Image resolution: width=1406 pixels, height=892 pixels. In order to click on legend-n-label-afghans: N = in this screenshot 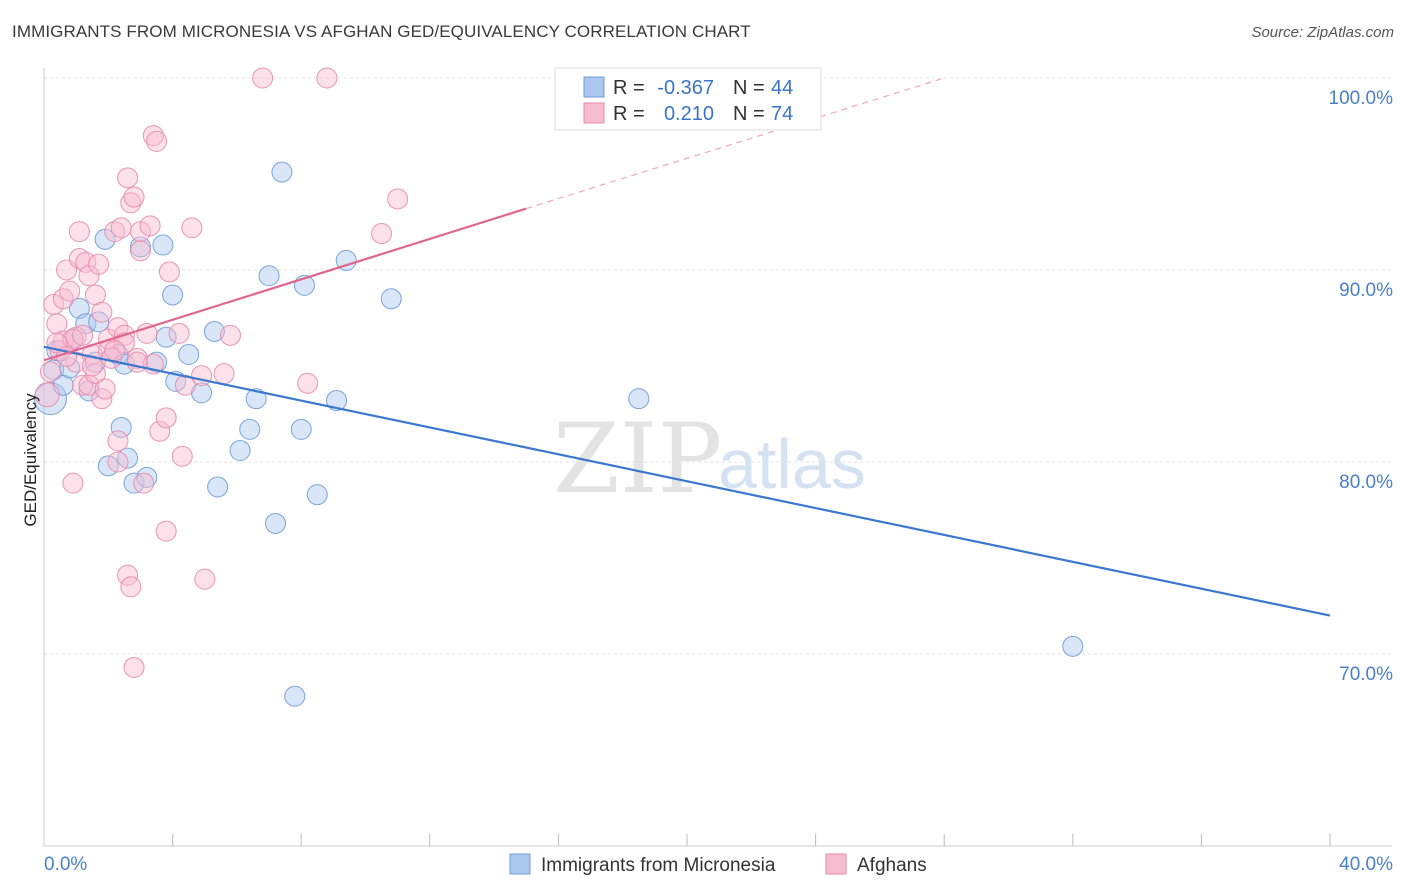, I will do `click(749, 114)`.